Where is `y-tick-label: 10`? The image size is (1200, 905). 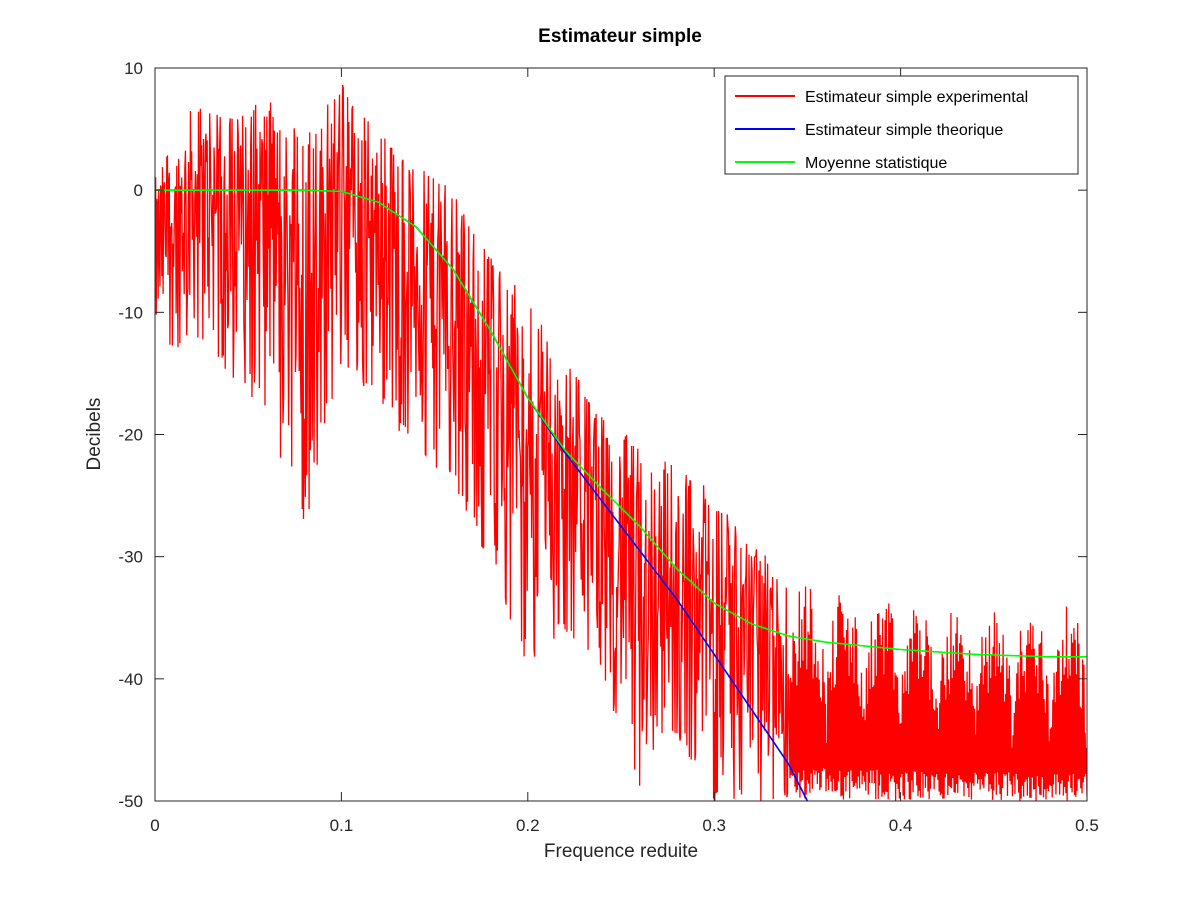 y-tick-label: 10 is located at coordinates (133, 68).